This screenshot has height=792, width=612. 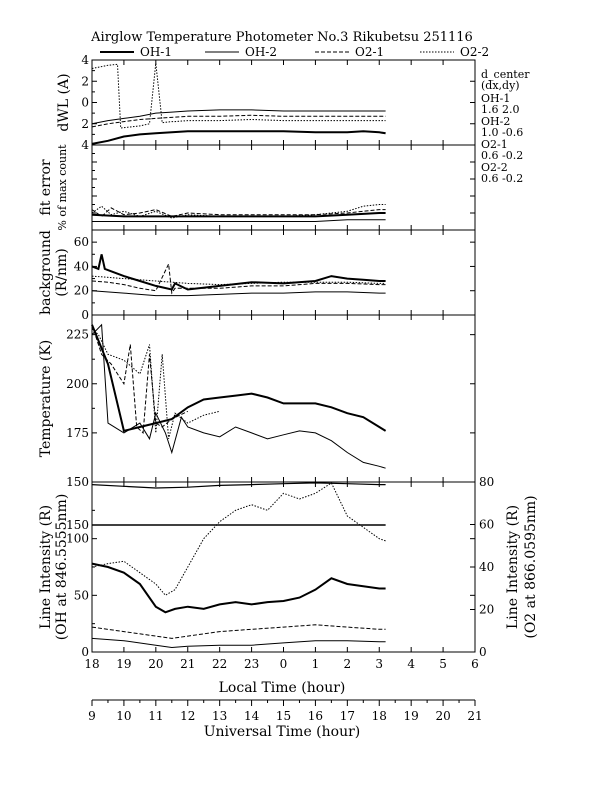 I want to click on series-fit-oh2, so click(x=239, y=220).